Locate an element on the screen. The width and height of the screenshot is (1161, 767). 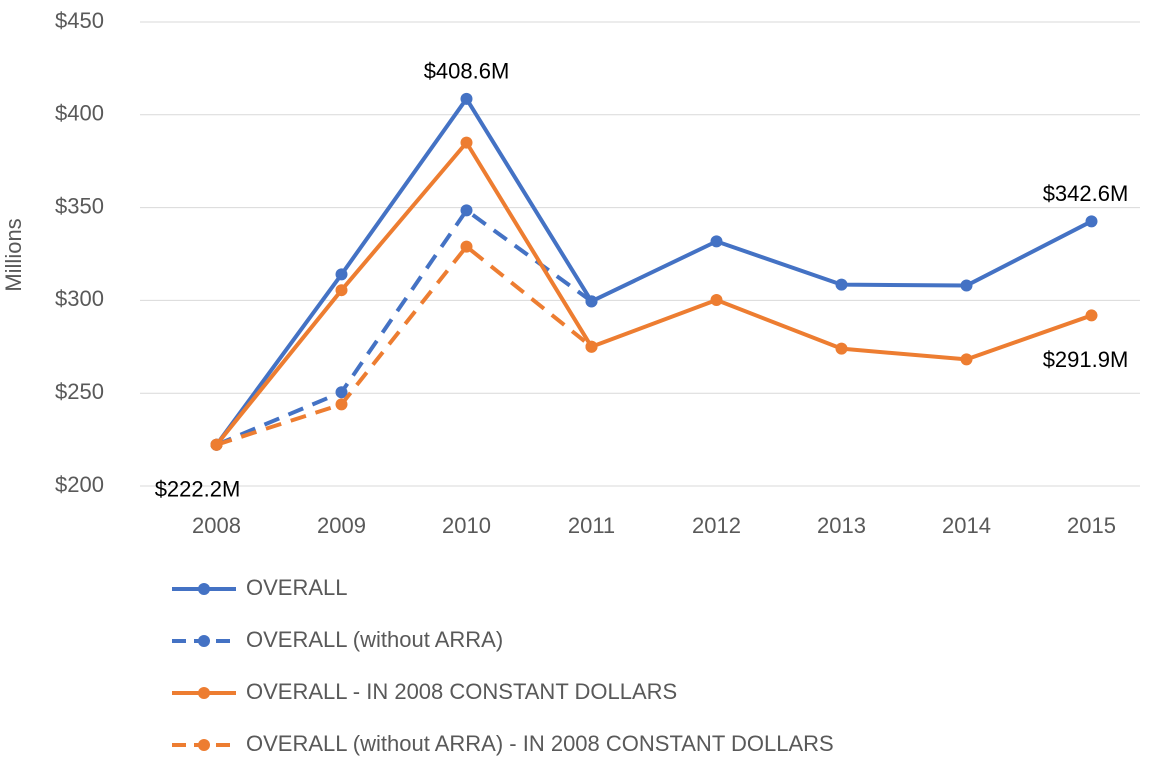
x-tick-label: 2015 is located at coordinates (1091, 525).